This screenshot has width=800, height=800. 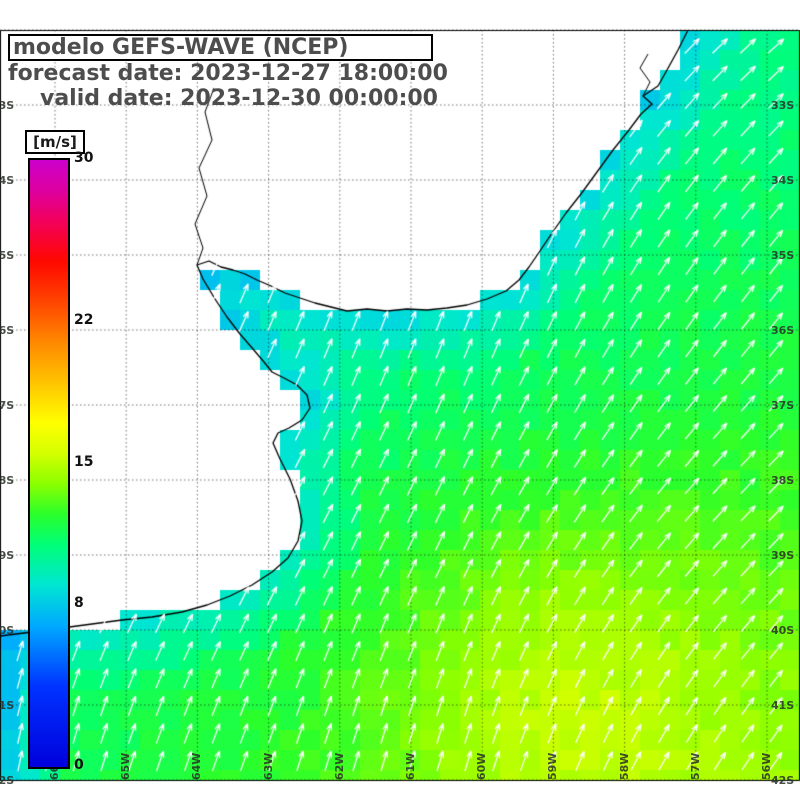 What do you see at coordinates (84, 461) in the screenshot?
I see `colorbar-tick-label: 15` at bounding box center [84, 461].